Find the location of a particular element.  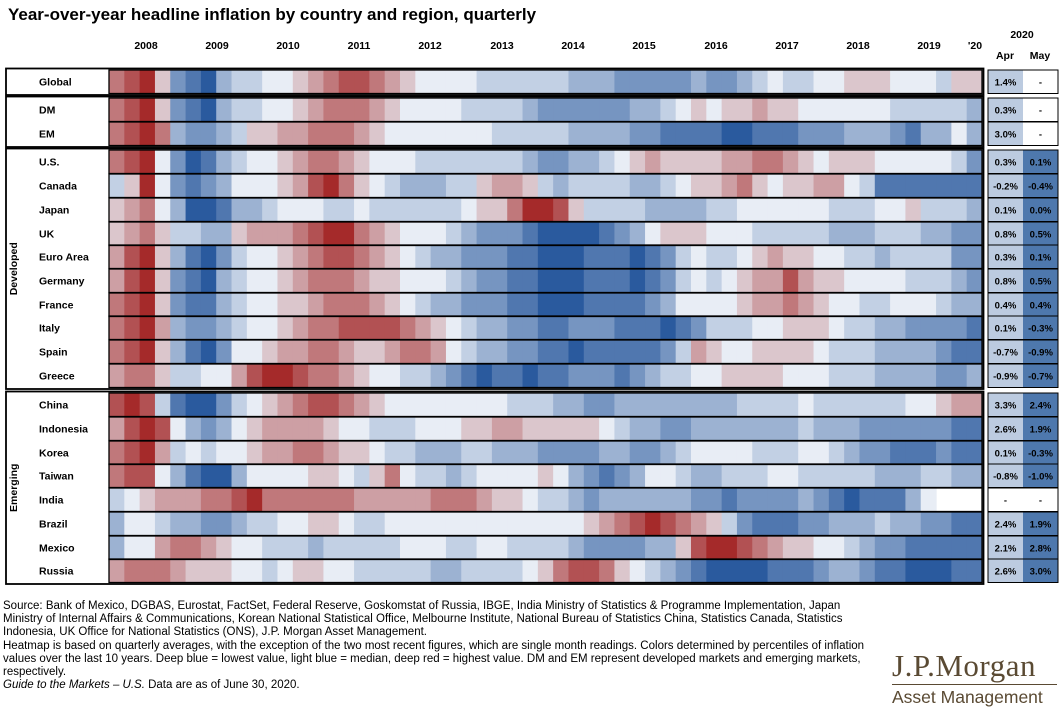

year-tick-label: 2009 is located at coordinates (217, 46).